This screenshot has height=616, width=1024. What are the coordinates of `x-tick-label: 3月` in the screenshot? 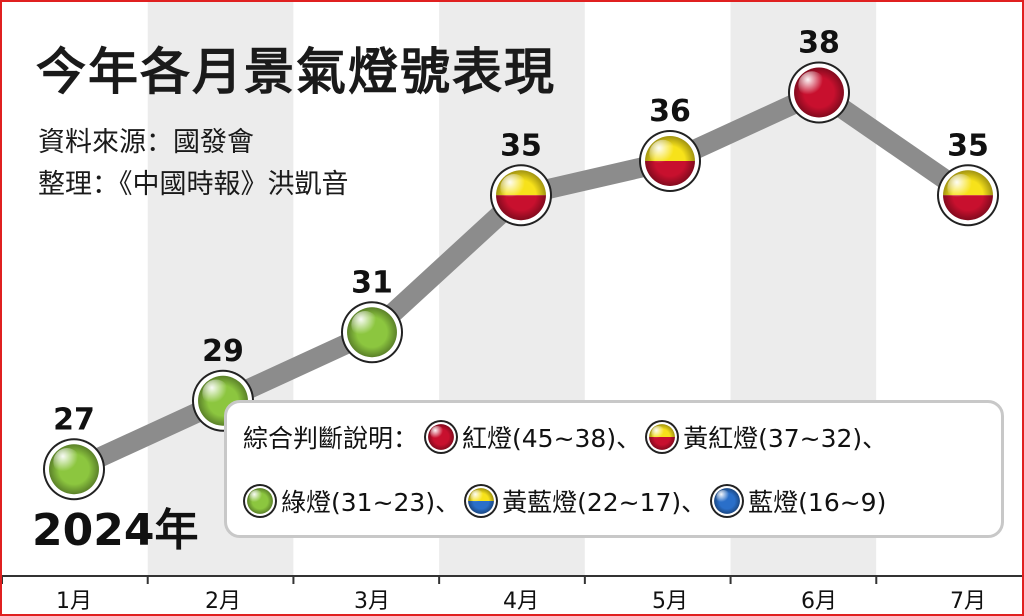 It's located at (372, 601).